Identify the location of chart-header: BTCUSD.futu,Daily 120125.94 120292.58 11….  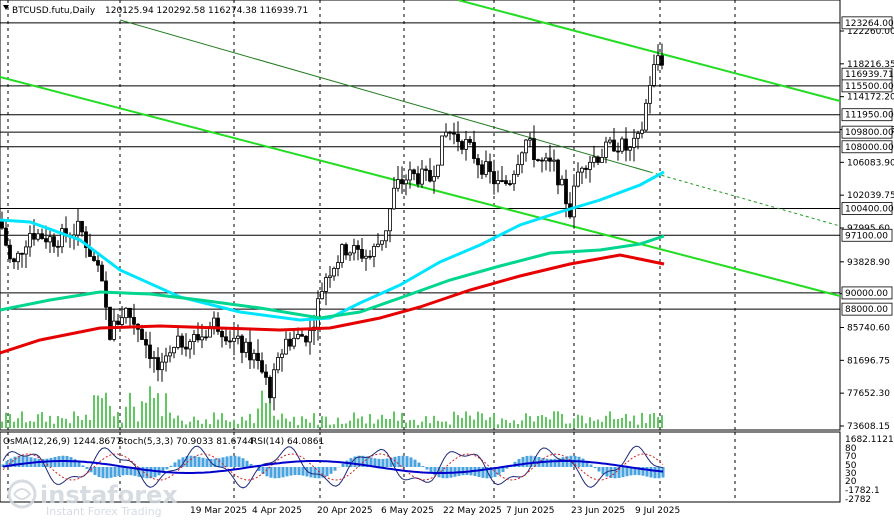
(155, 10).